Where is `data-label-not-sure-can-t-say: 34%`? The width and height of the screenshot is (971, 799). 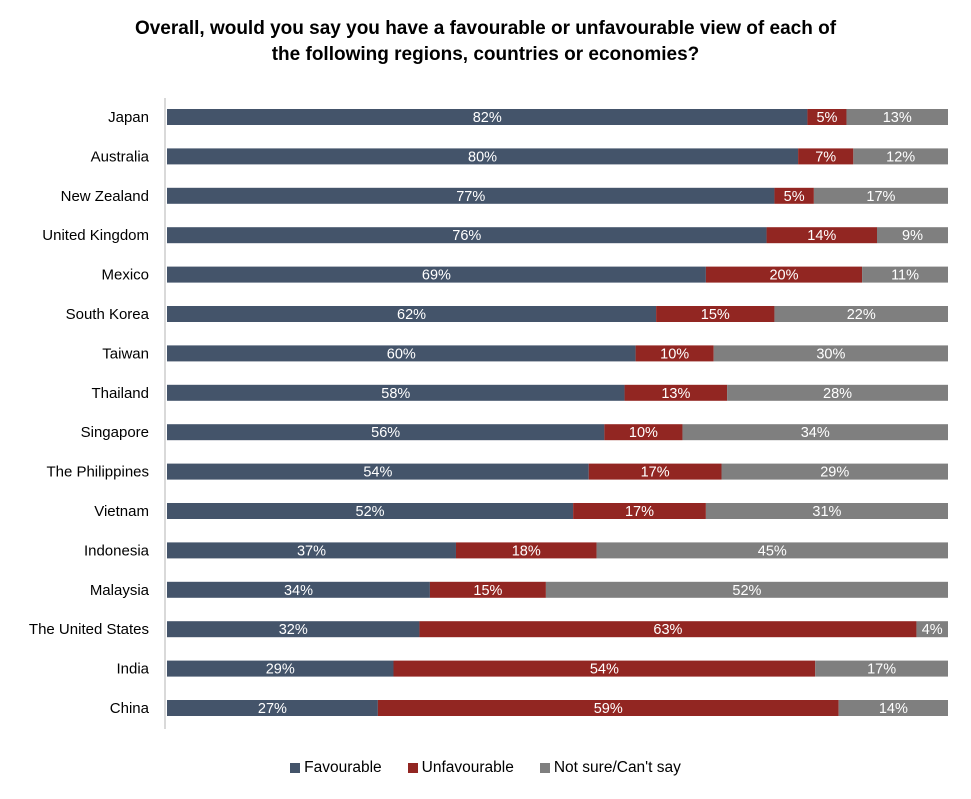 data-label-not-sure-can-t-say: 34% is located at coordinates (815, 433).